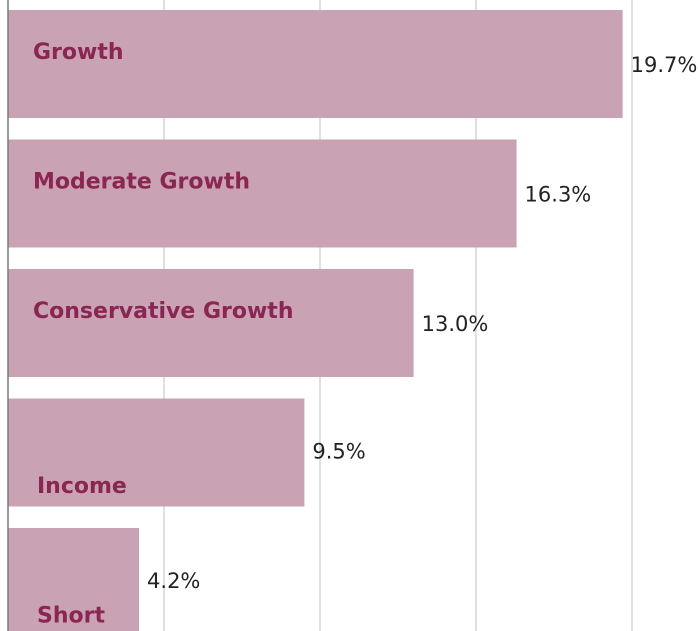  I want to click on category-label: Short, so click(71, 616).